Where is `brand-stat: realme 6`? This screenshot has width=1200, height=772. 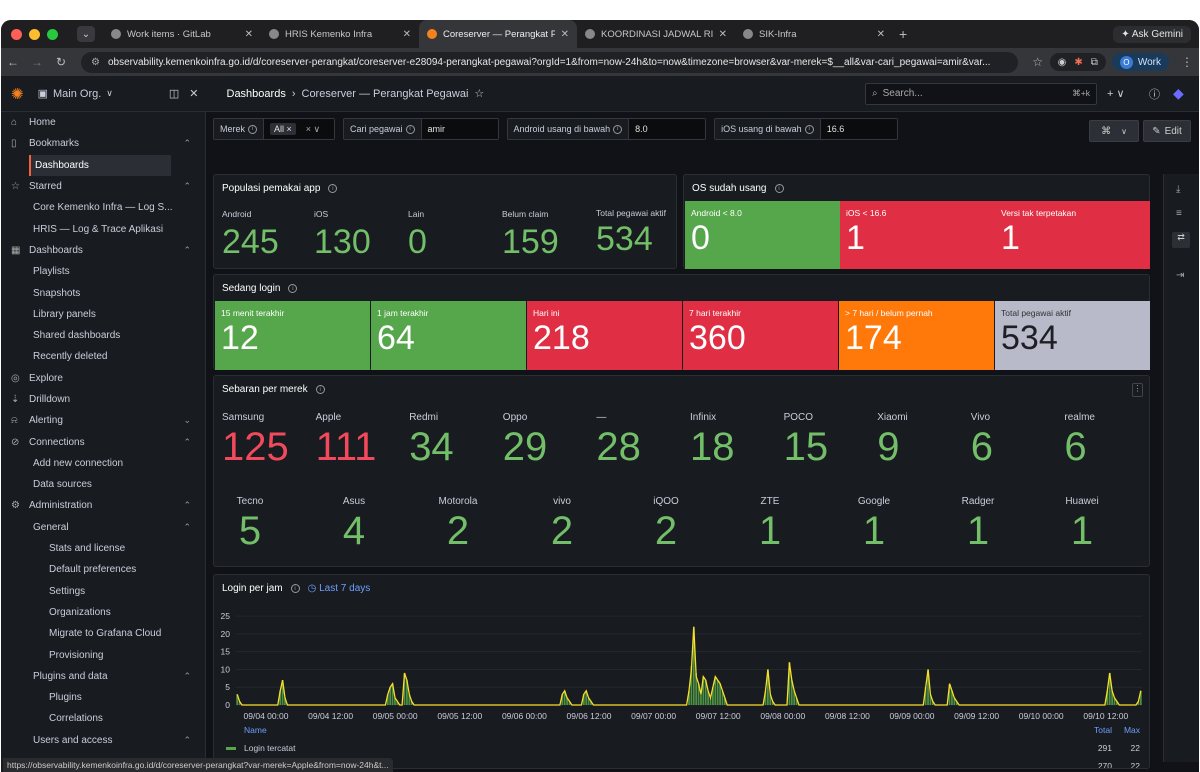
brand-stat: realme 6 is located at coordinates (1109, 440).